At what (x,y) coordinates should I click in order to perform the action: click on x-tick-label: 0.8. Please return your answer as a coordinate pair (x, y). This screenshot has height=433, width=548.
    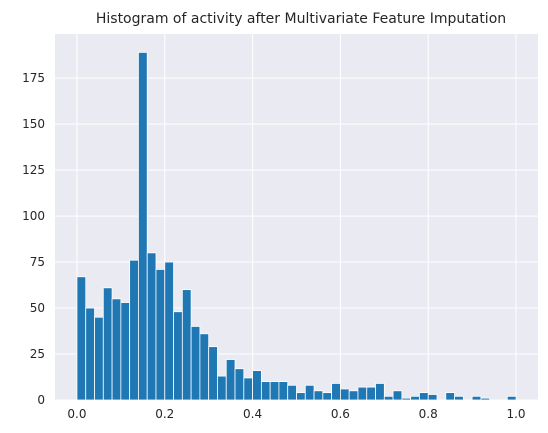
    Looking at the image, I should click on (428, 414).